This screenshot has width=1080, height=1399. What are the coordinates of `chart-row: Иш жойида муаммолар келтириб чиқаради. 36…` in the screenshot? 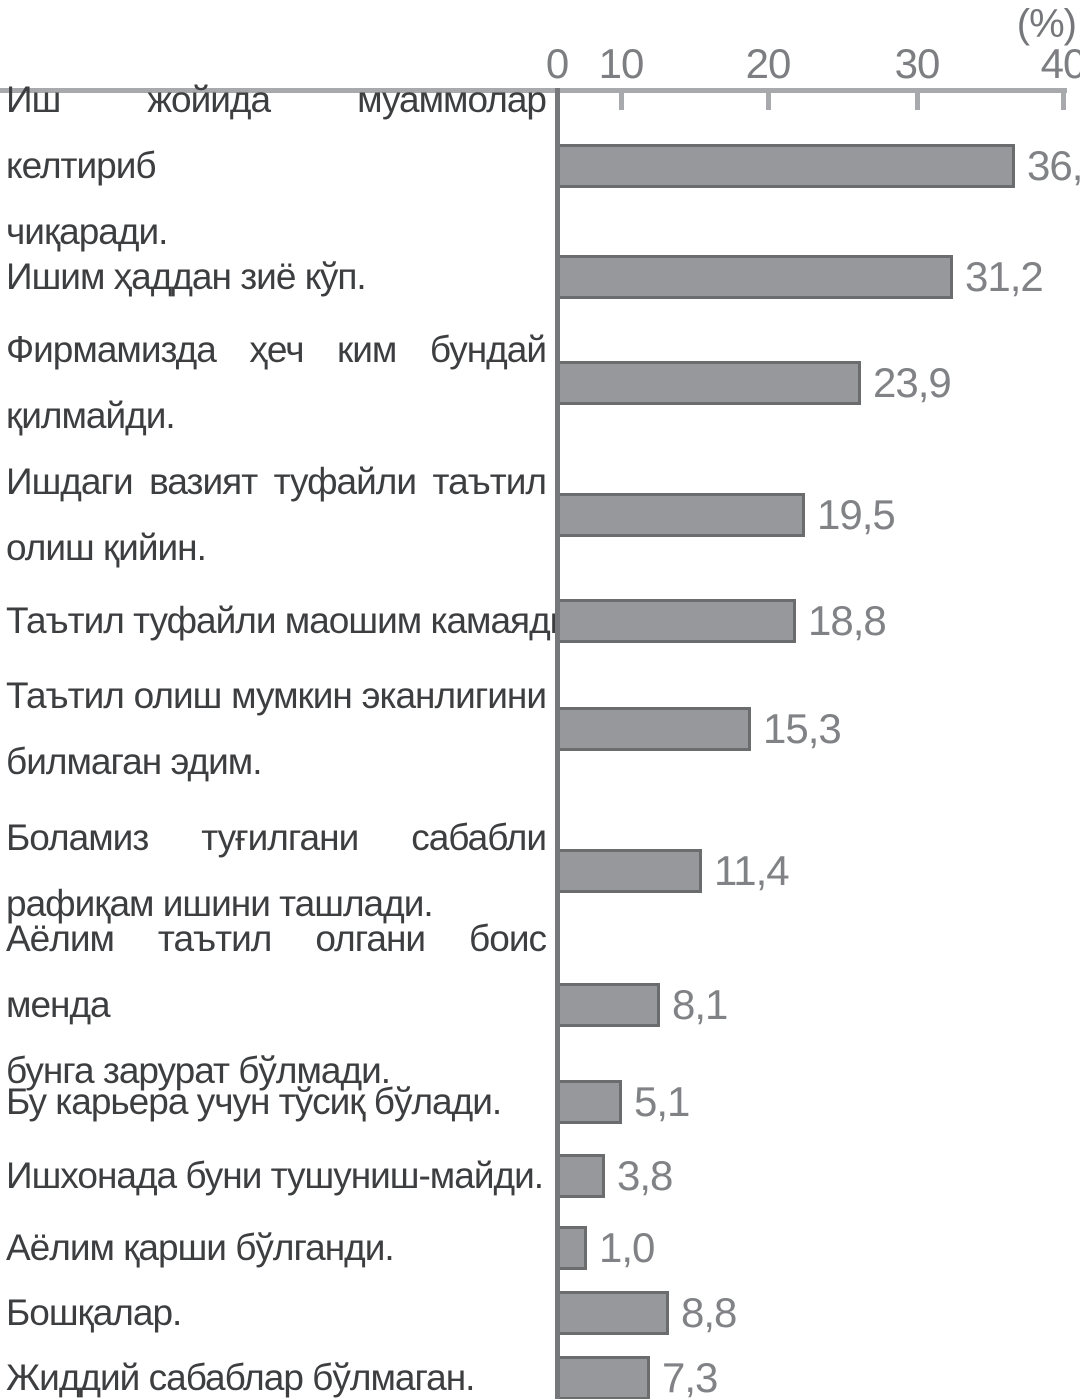 It's located at (540, 165).